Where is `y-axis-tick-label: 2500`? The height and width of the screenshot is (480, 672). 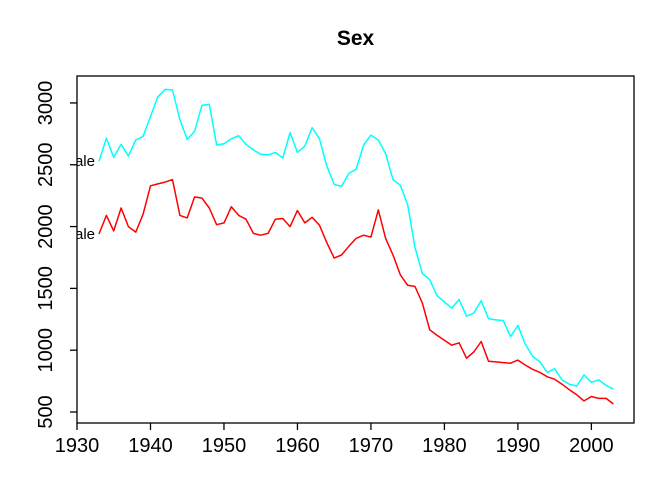 y-axis-tick-label: 2500 is located at coordinates (46, 165).